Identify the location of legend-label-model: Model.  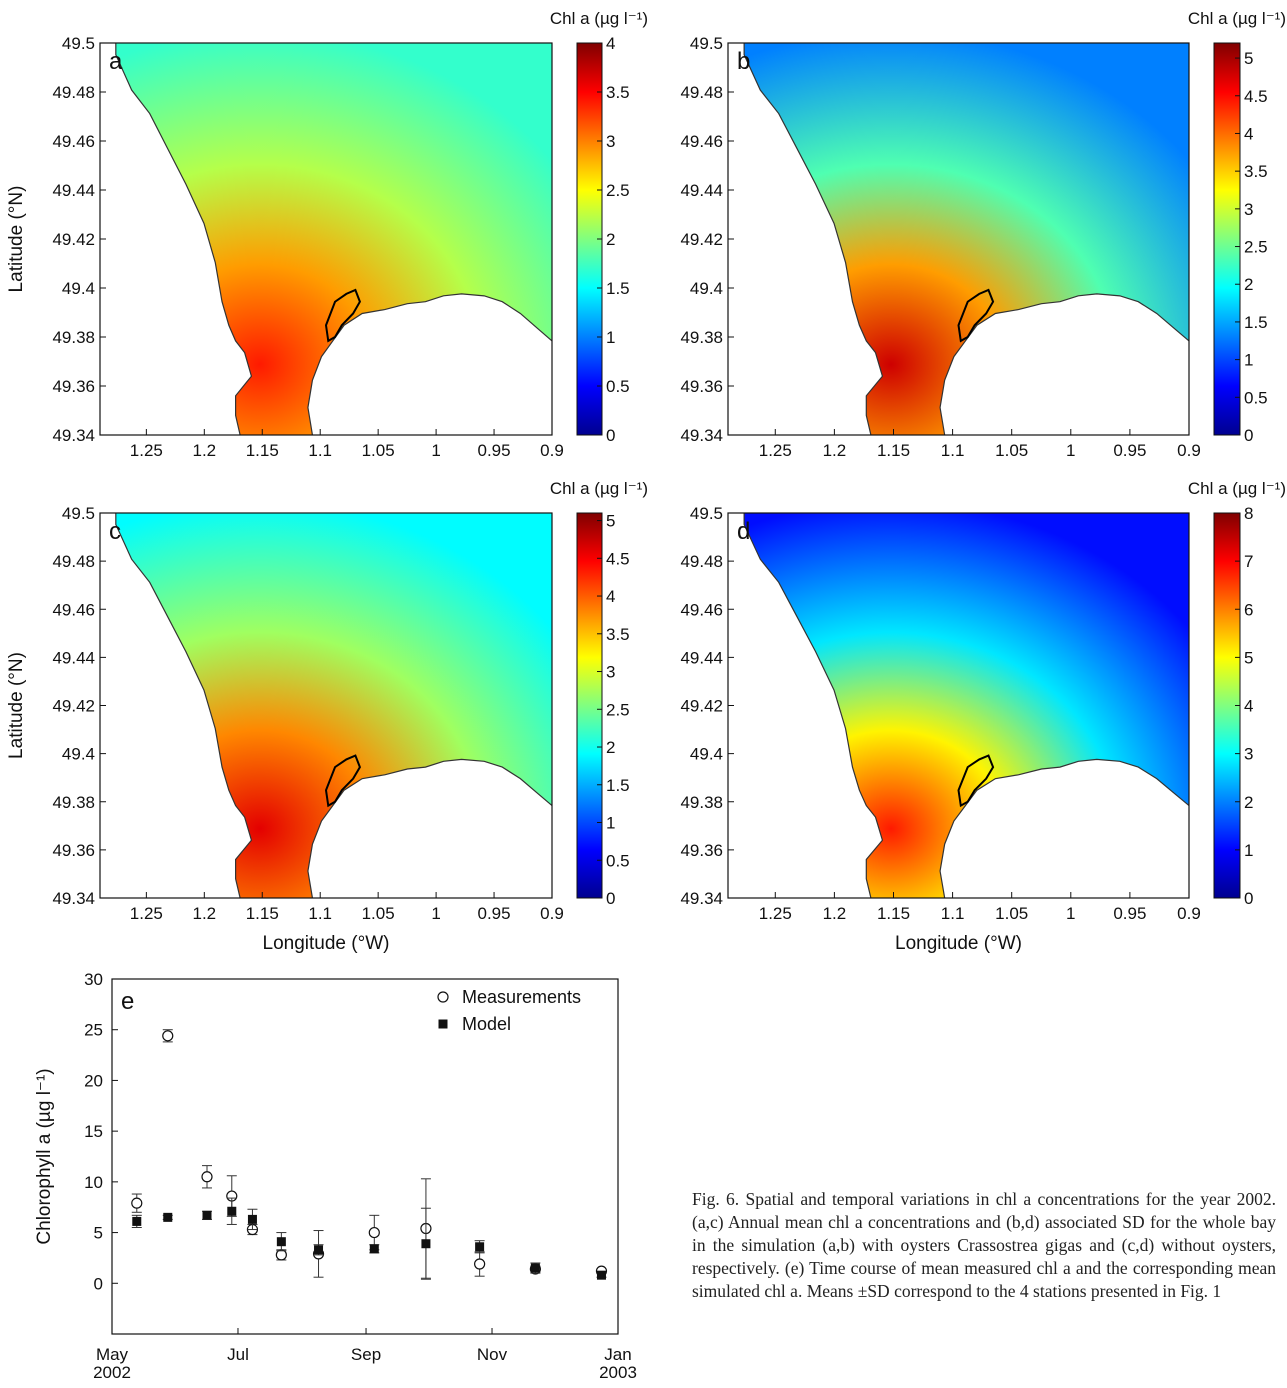
(486, 1024).